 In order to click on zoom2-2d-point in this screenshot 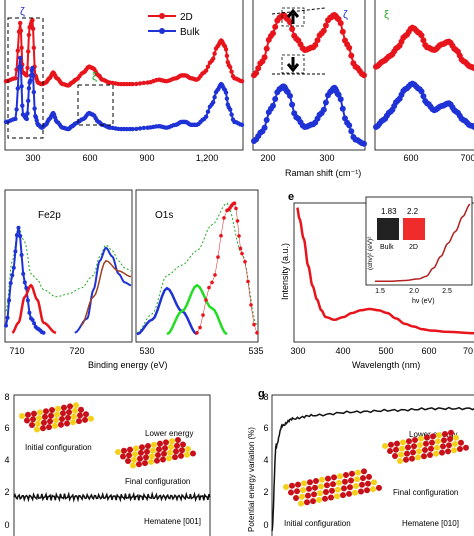, I will do `click(423, 40)`.